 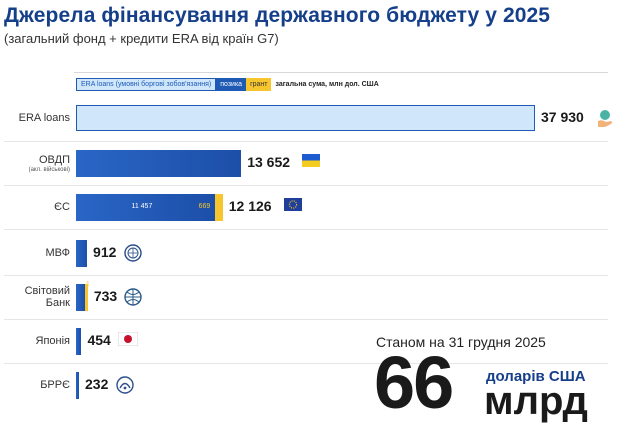 What do you see at coordinates (53, 341) in the screenshot?
I see `category-name: Японія` at bounding box center [53, 341].